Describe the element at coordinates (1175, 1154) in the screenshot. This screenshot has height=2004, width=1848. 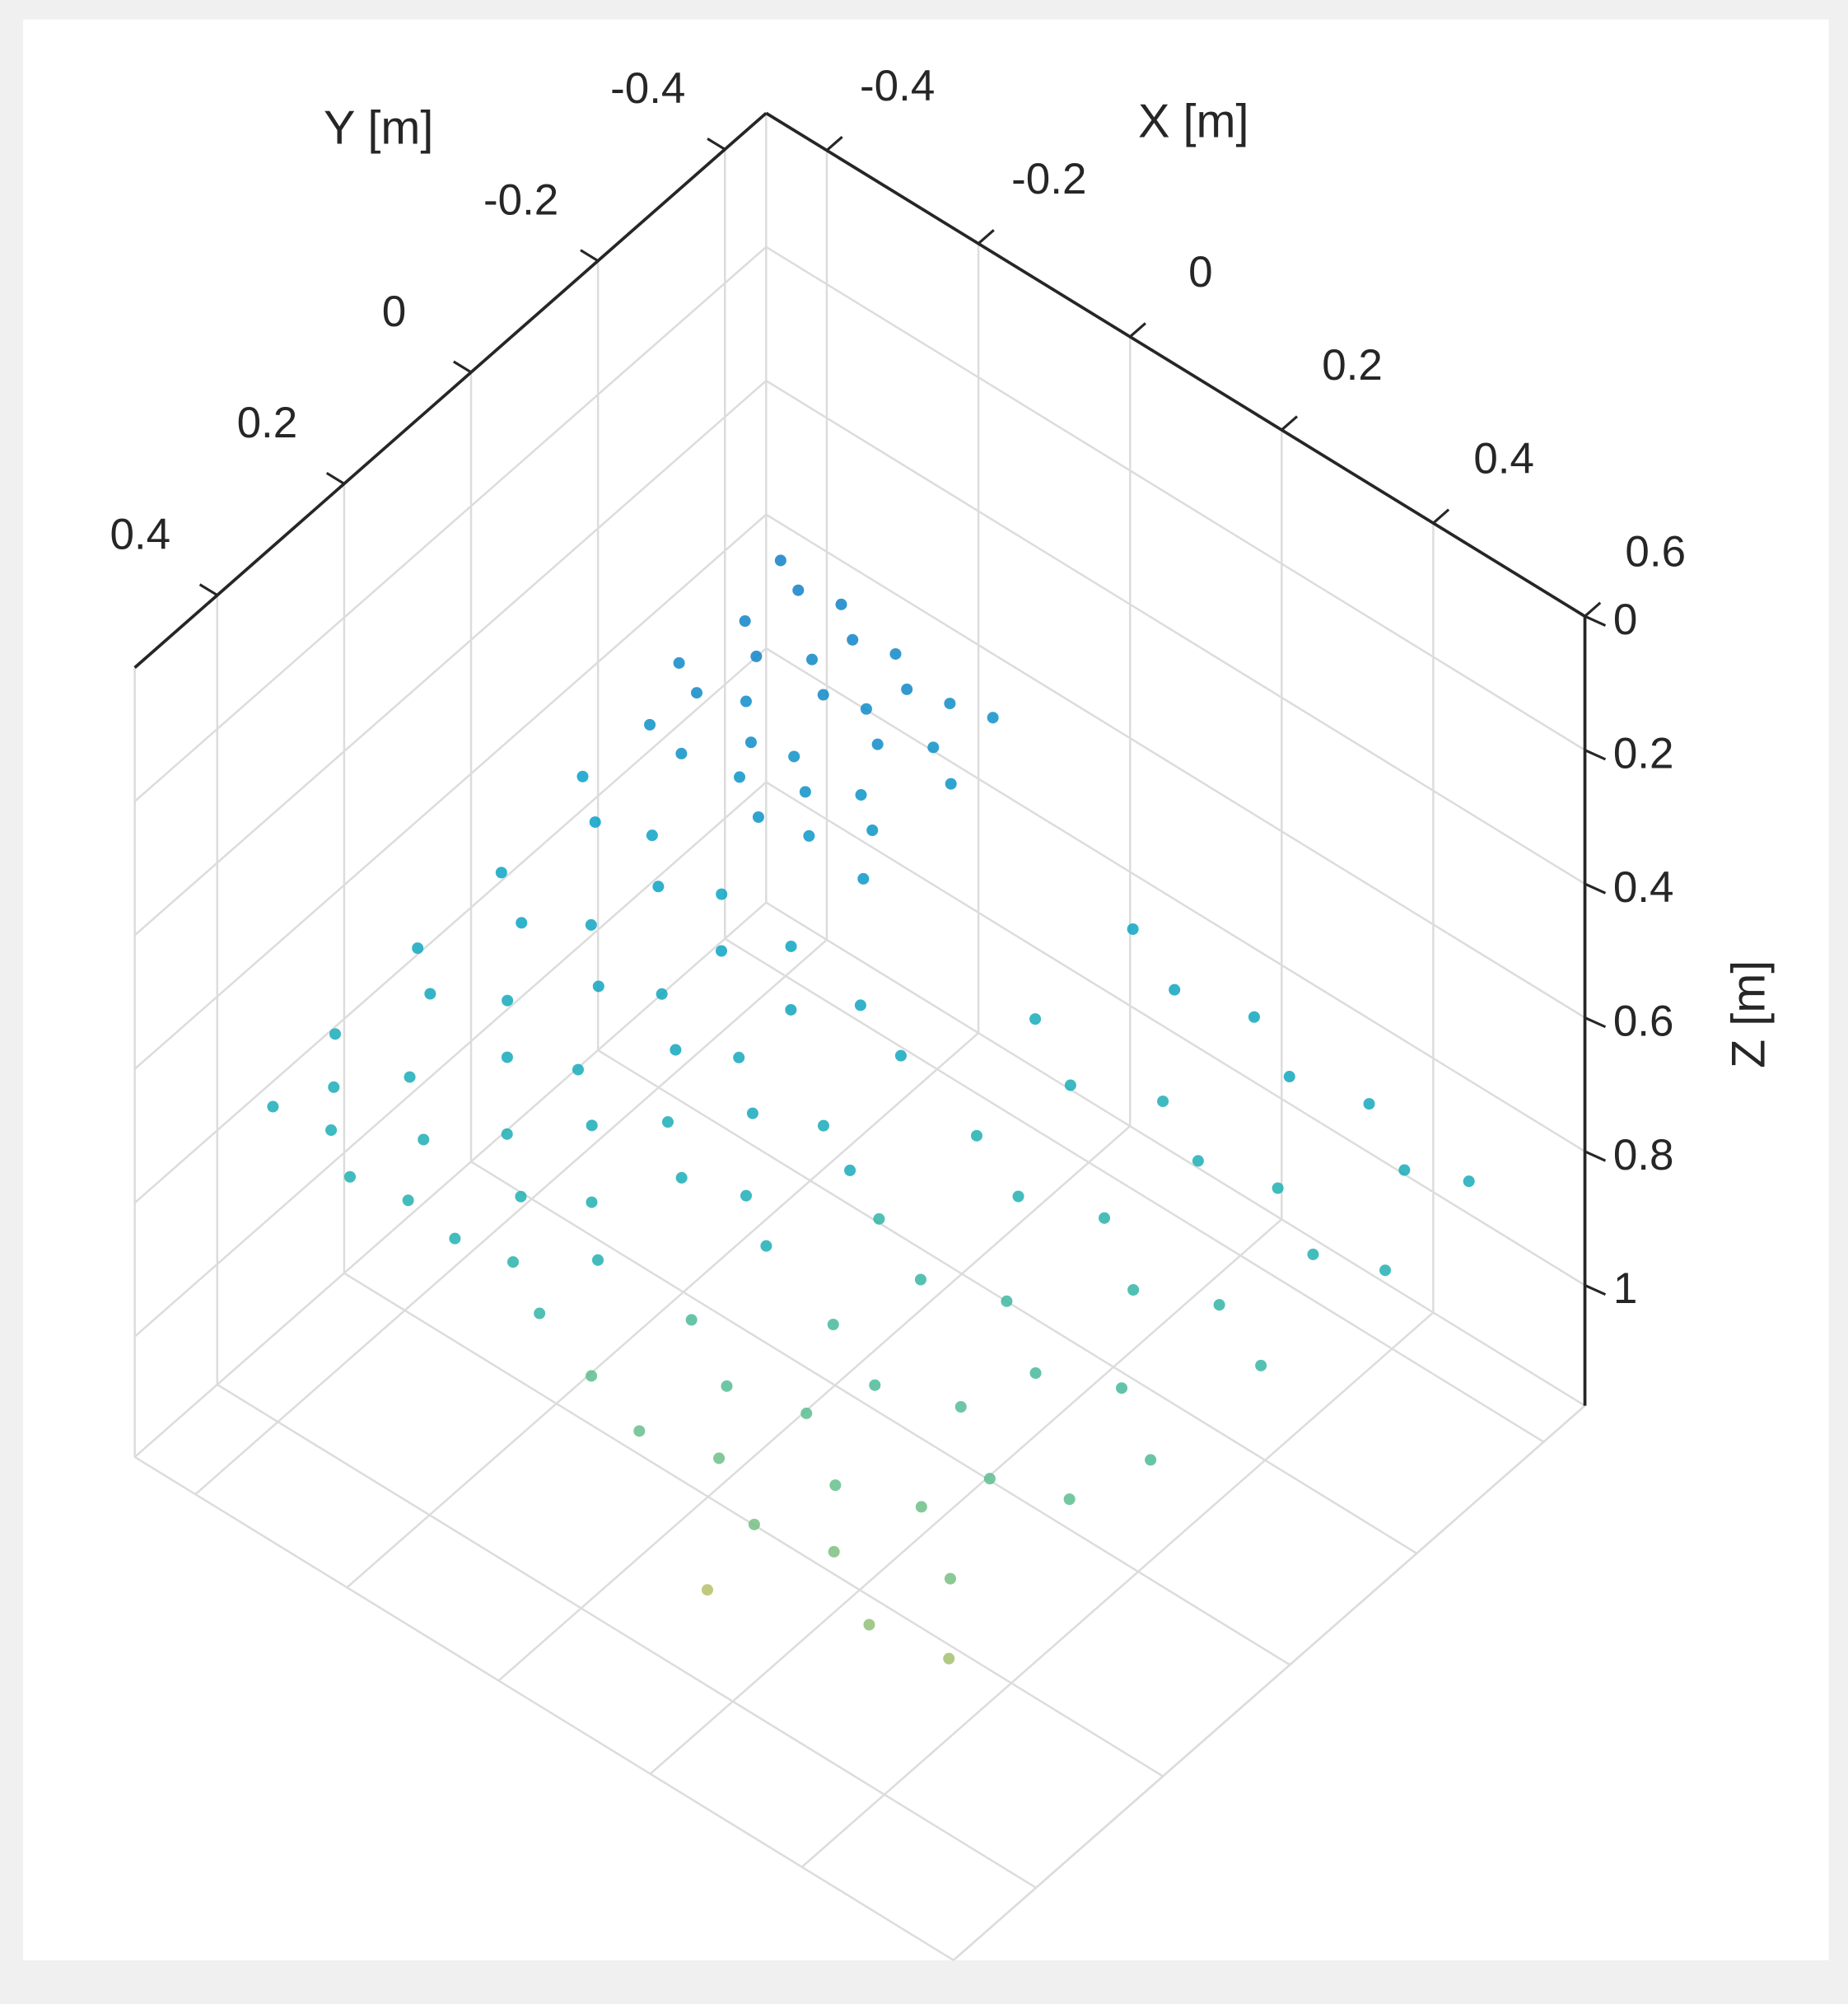
I see `plane-edge` at that location.